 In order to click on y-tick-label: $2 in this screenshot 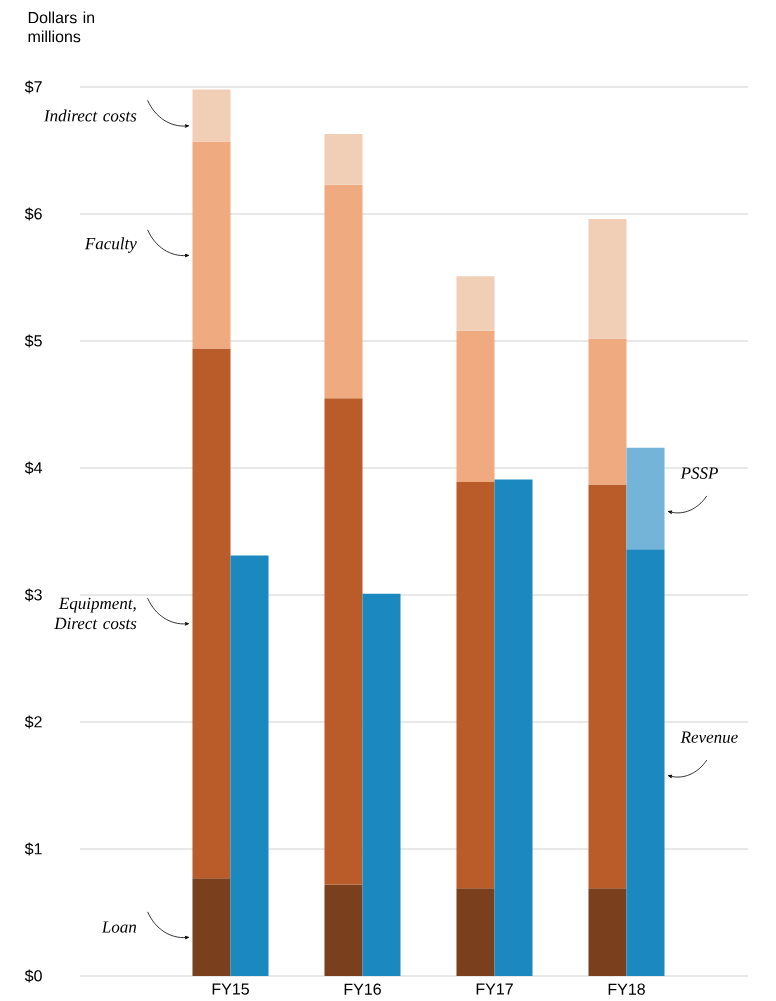, I will do `click(33, 722)`.